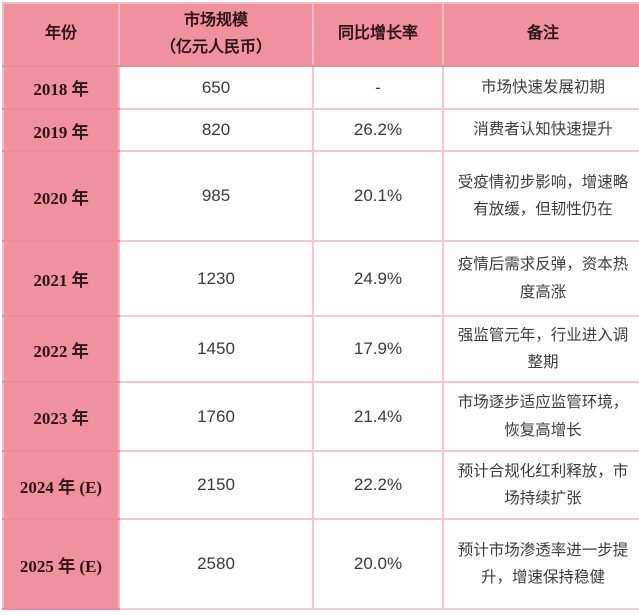  Describe the element at coordinates (216, 564) in the screenshot. I see `market-size-cell: 2580` at that location.